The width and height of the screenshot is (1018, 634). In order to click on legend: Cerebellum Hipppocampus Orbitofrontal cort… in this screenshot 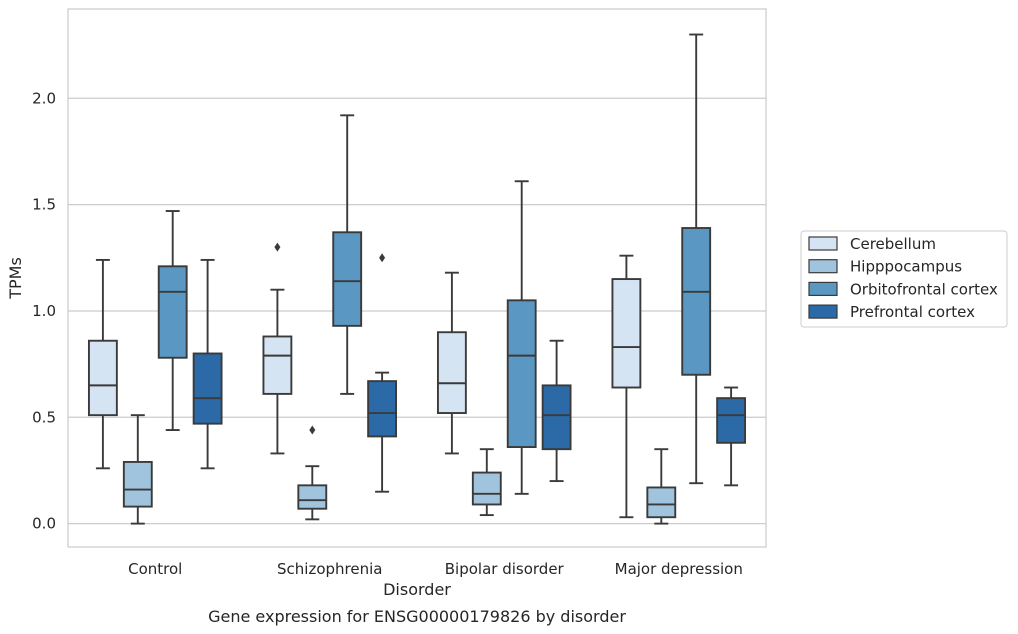, I will do `click(904, 279)`.